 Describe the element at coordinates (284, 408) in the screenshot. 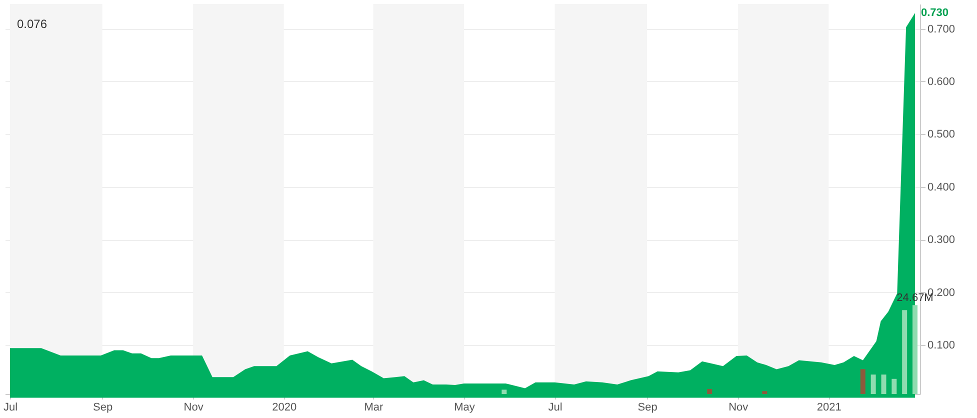

I see `x-tick-label: 2020` at that location.